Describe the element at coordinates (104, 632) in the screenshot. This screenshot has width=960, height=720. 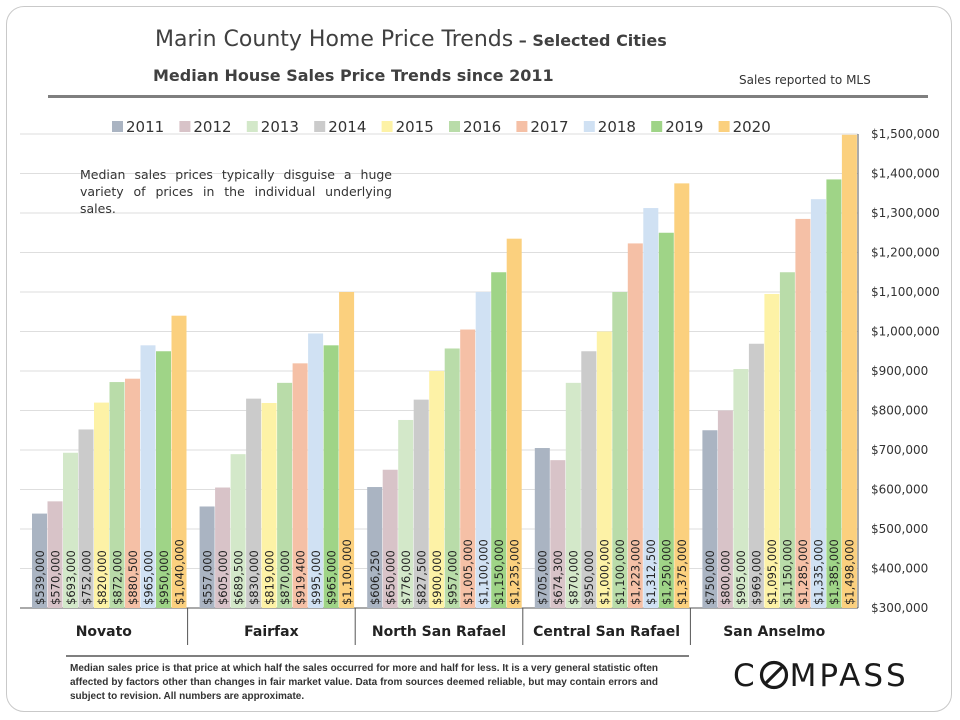
I see `x-tick-label: Novato` at that location.